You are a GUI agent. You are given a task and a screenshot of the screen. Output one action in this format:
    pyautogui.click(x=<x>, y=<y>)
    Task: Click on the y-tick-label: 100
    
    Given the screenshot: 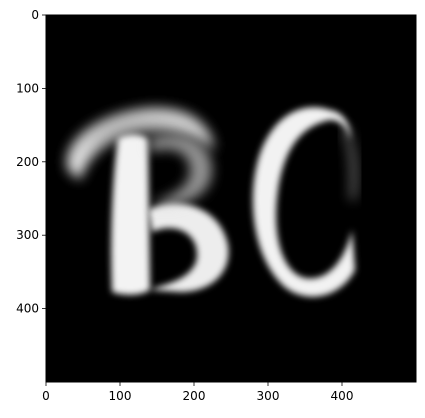 What is the action you would take?
    pyautogui.click(x=27, y=88)
    